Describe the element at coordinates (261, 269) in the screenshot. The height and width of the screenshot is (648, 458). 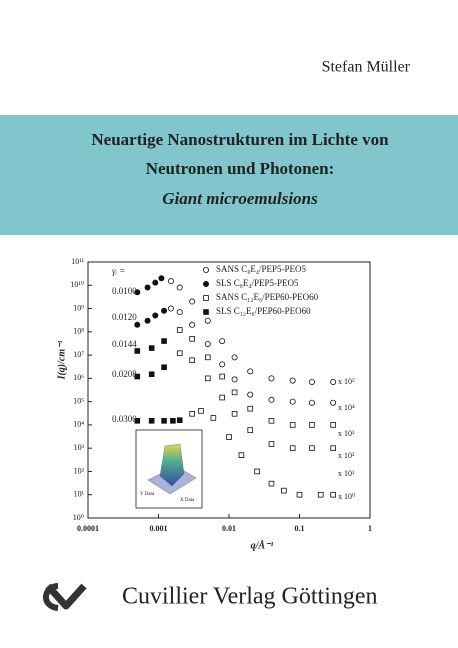
I see `legend-label: SANS C₈E₄/PEP5-PEO5` at that location.